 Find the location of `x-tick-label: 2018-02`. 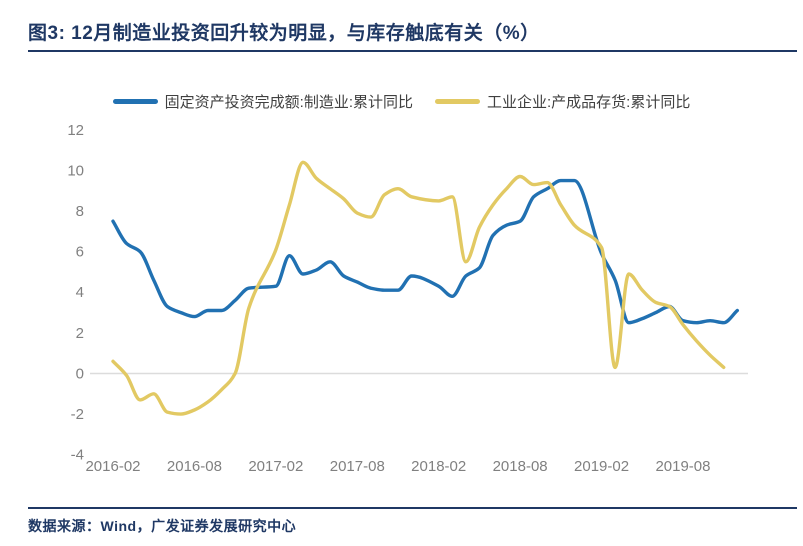

x-tick-label: 2018-02 is located at coordinates (438, 466).